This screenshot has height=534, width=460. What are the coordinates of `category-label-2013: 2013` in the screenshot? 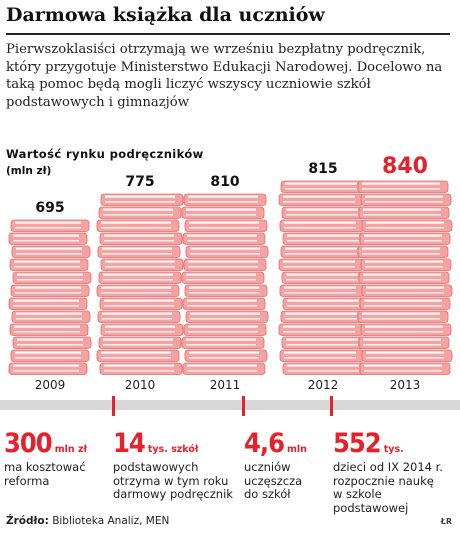 It's located at (405, 384).